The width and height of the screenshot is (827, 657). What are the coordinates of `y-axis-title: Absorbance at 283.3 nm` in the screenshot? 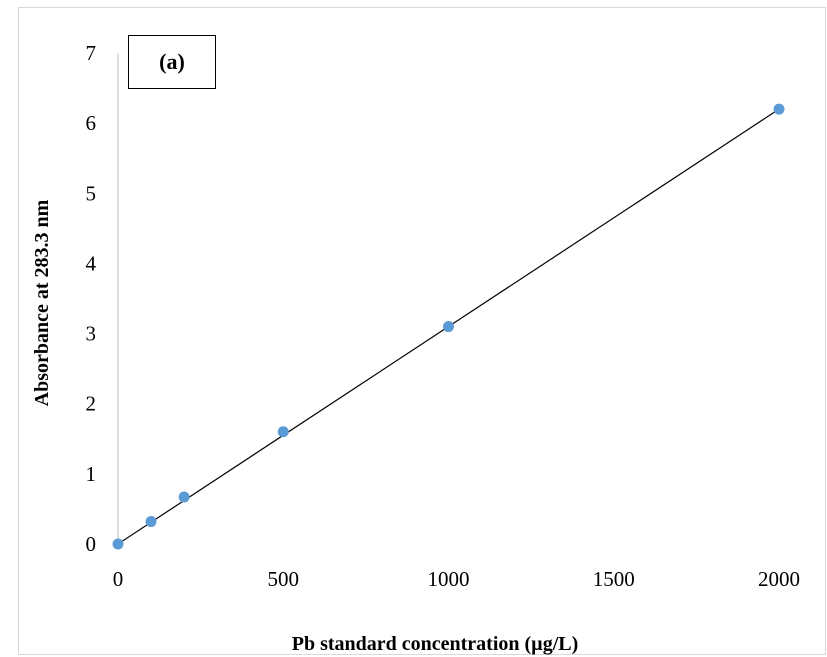 It's located at (42, 302).